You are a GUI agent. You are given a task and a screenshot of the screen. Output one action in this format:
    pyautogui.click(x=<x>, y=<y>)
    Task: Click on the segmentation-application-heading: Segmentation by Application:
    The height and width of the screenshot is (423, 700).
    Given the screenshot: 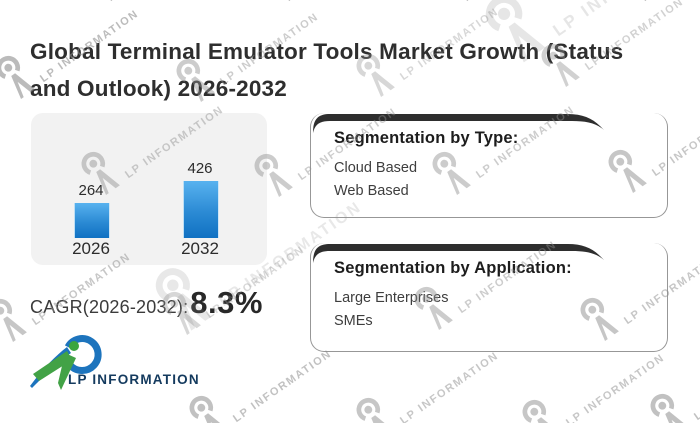 What is the action you would take?
    pyautogui.click(x=453, y=268)
    